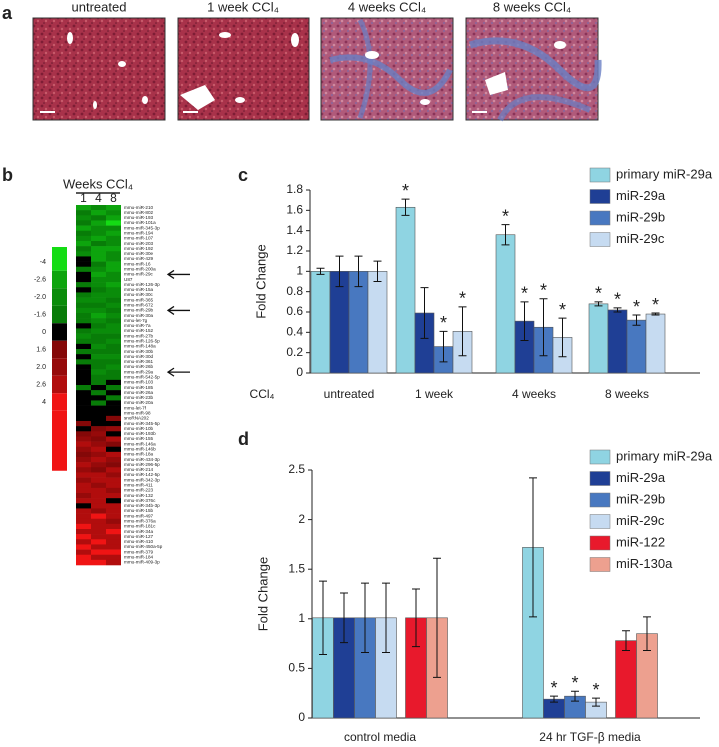  Describe the element at coordinates (139, 371) in the screenshot. I see `row-label: mmu-miR-29a` at that location.